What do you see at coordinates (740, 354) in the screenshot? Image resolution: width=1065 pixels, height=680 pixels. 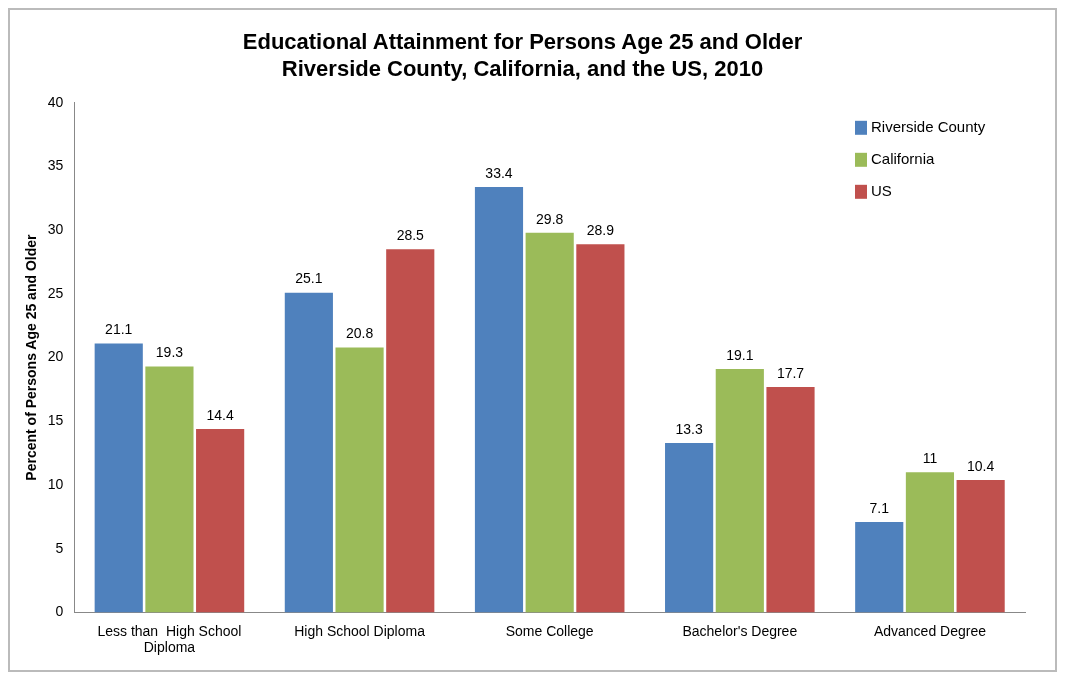 I see `data-label: 19.1` at bounding box center [740, 354].